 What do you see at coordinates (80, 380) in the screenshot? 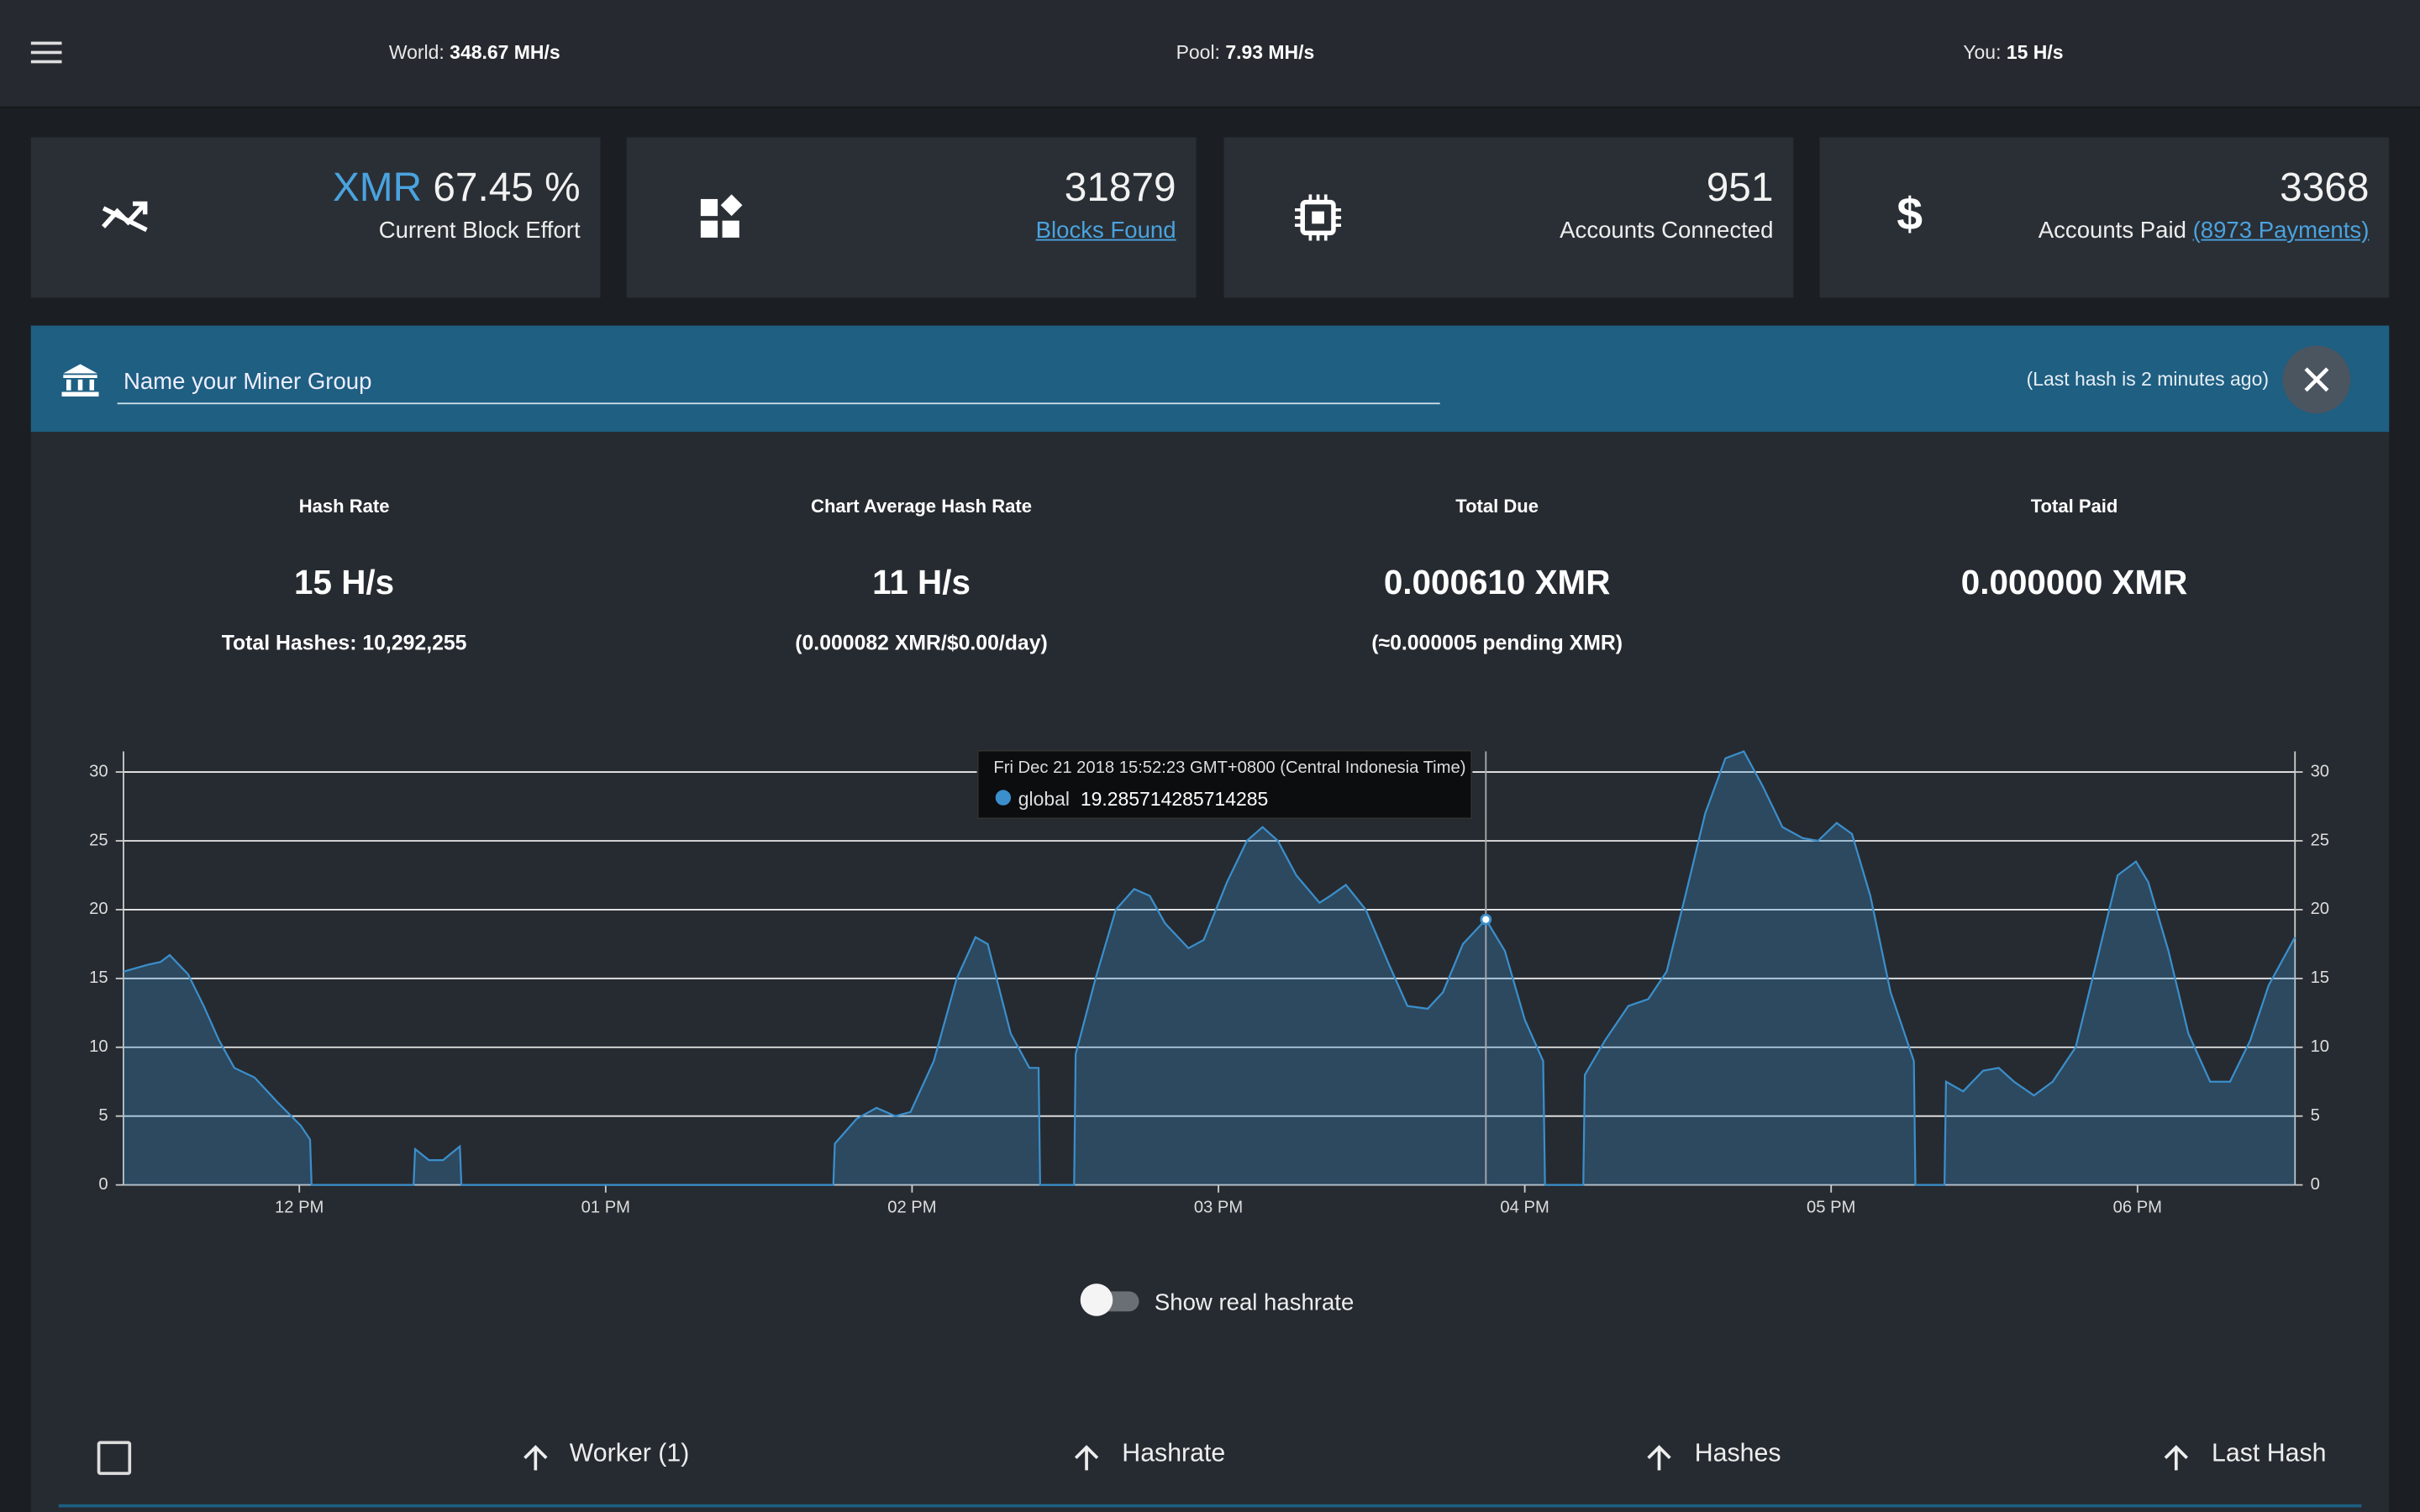
I see `bank-icon` at bounding box center [80, 380].